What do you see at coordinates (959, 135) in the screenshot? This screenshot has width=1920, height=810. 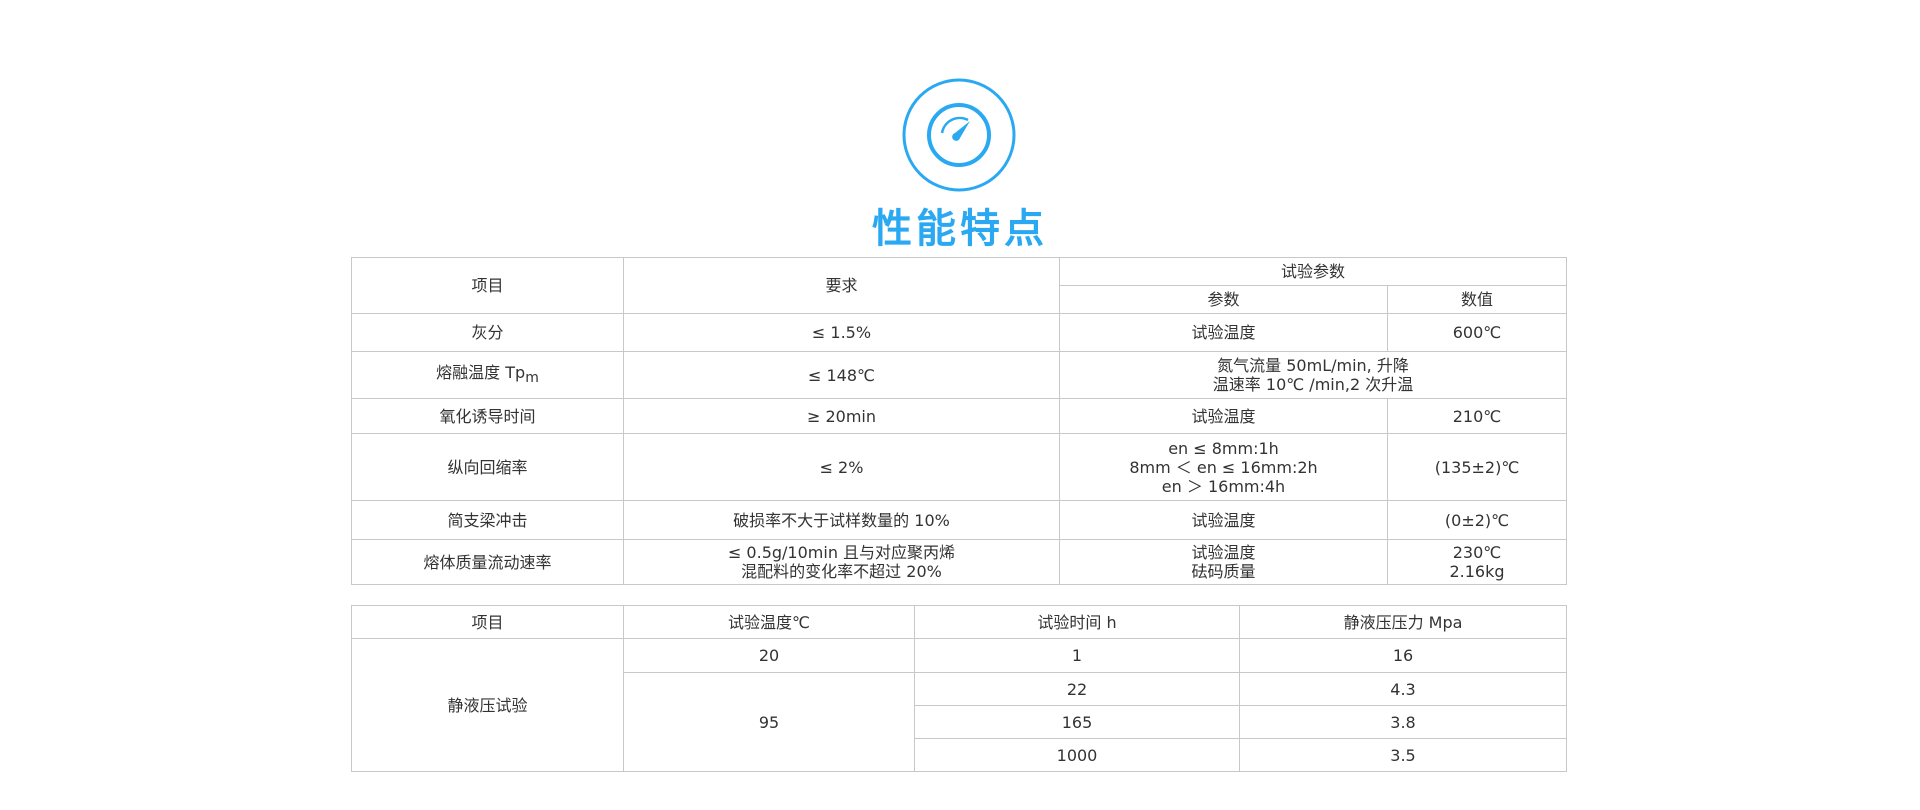 I see `speedometer-icon` at bounding box center [959, 135].